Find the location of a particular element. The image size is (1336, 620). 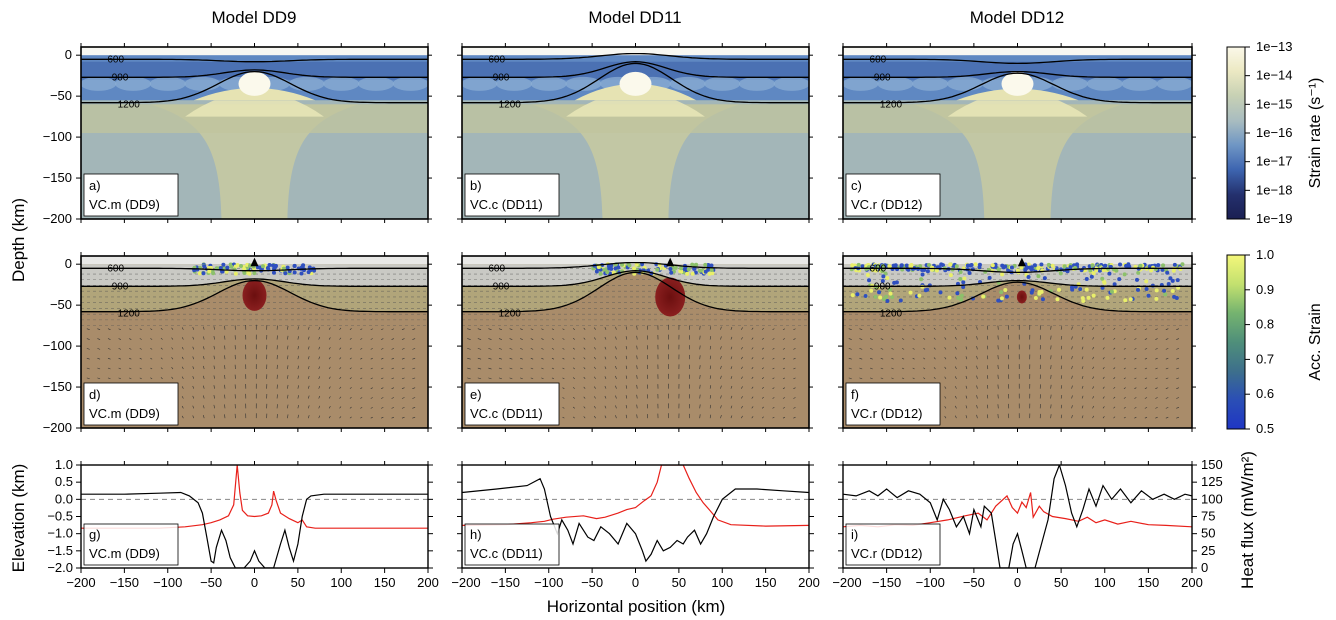

y-tick-label: −200 is located at coordinates (57, 427).